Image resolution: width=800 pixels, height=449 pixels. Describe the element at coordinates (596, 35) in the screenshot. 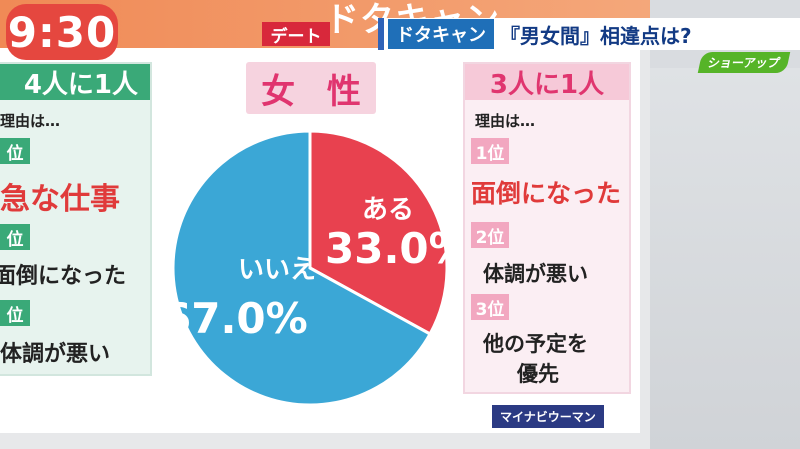

I see `headline-text: 『男女間』相違点は?` at that location.